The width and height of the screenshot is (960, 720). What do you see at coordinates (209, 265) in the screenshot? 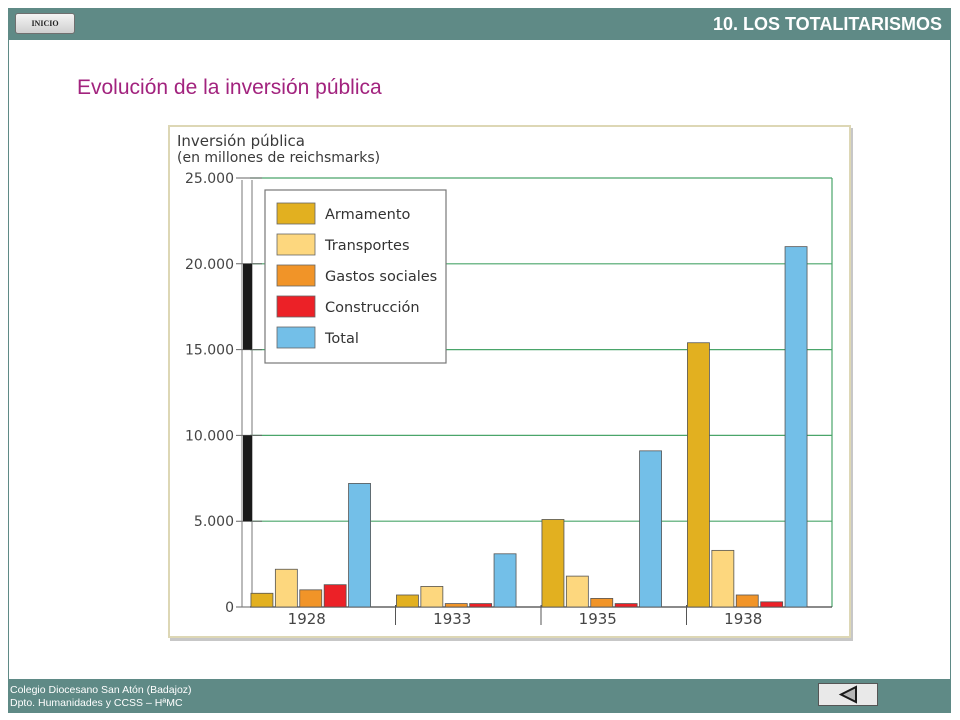
I see `y-tick-label: 20.000` at bounding box center [209, 265].